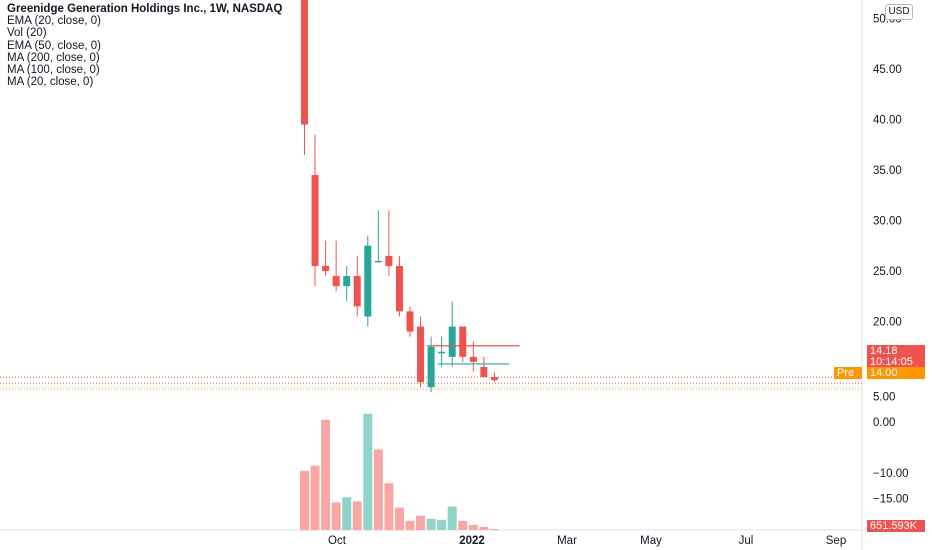  I want to click on time-tick-label: May, so click(651, 541).